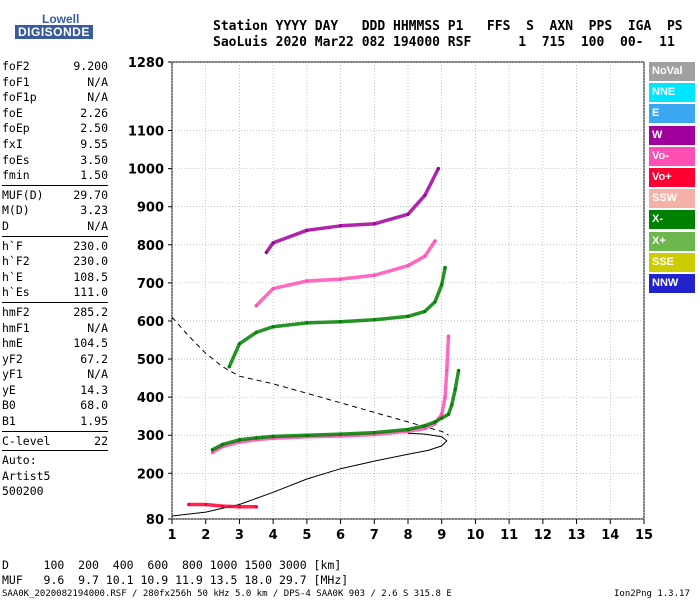  What do you see at coordinates (672, 135) in the screenshot?
I see `legend-item: W` at bounding box center [672, 135].